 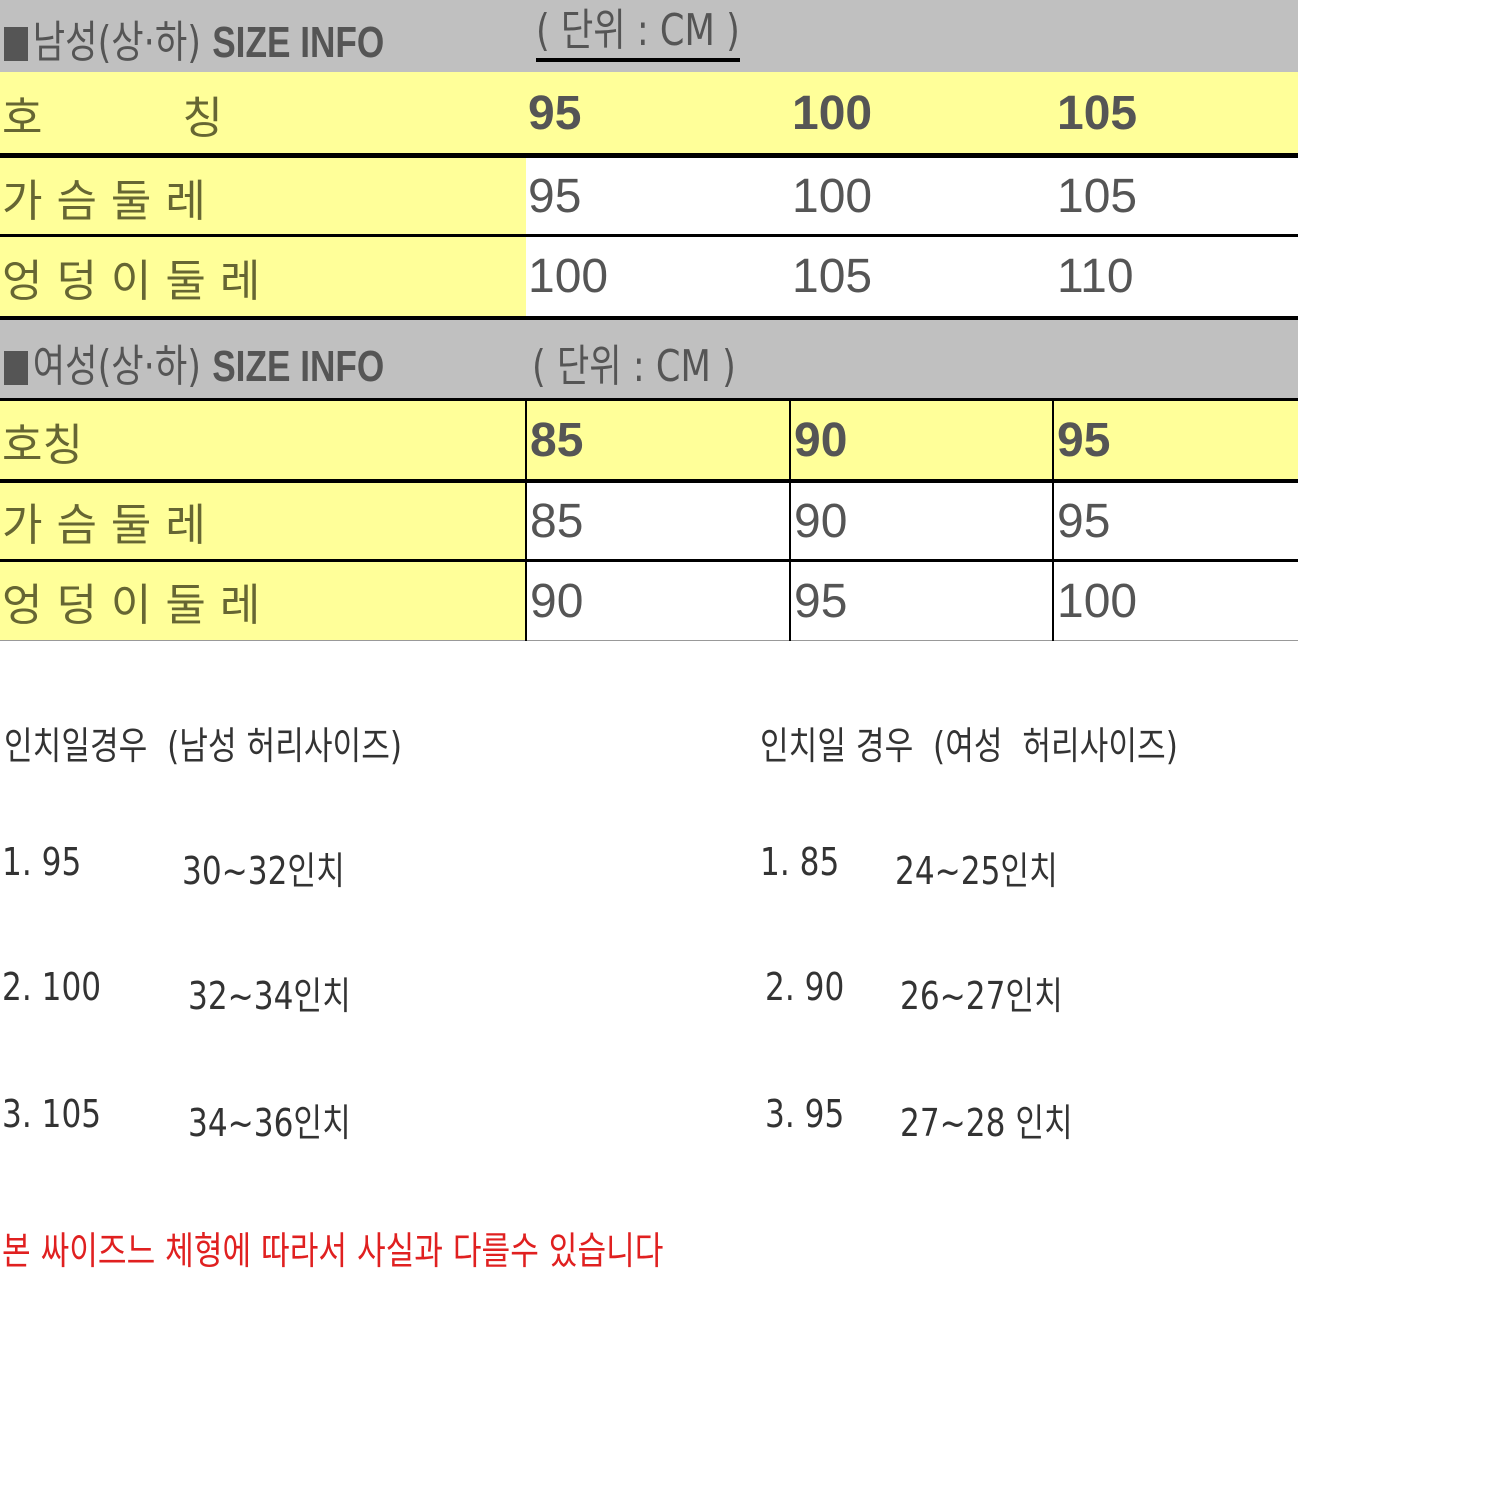 What do you see at coordinates (821, 521) in the screenshot?
I see `women-chest-1: 90` at bounding box center [821, 521].